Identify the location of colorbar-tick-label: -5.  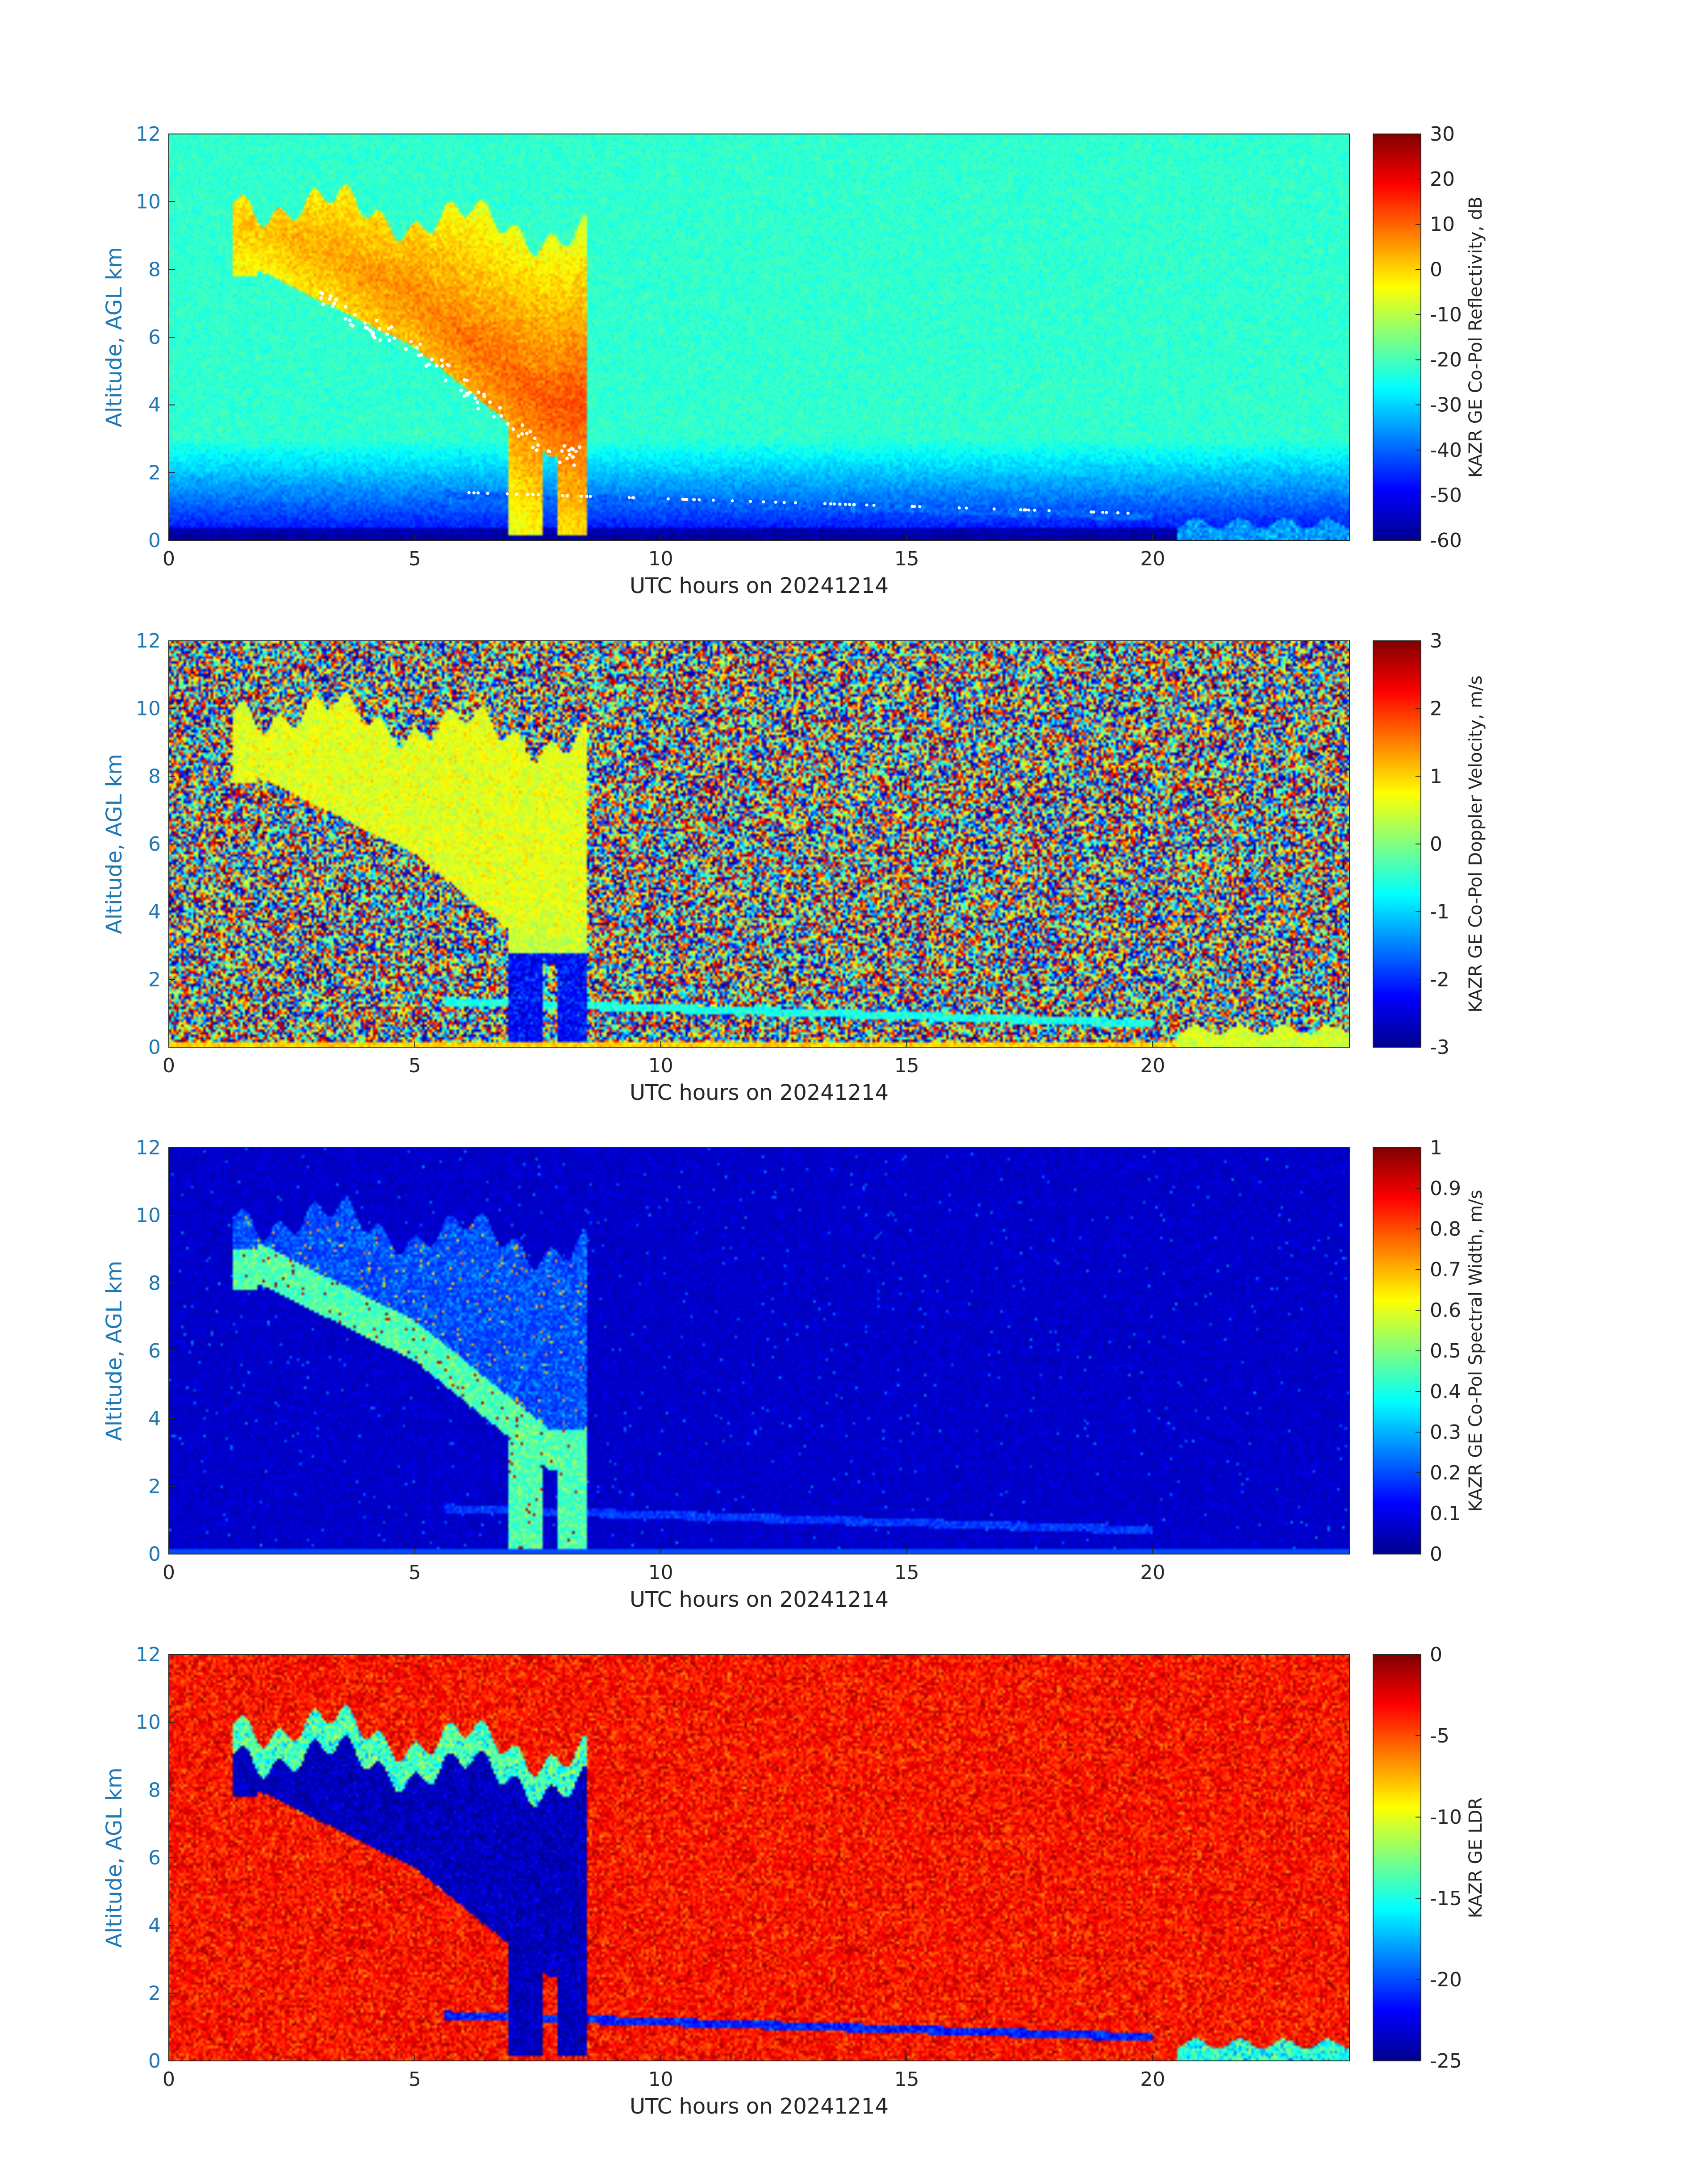
(1439, 1736).